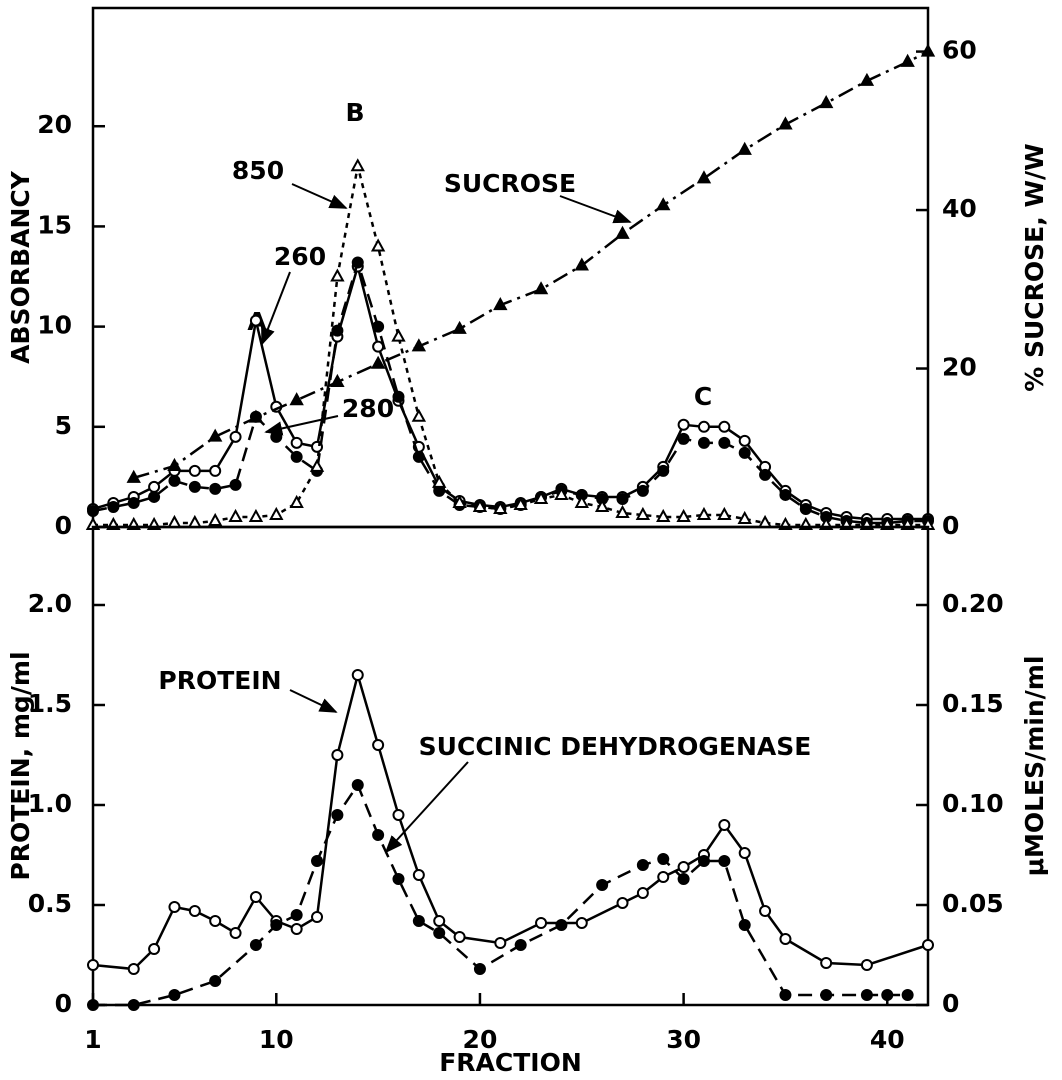 The image size is (1062, 1080). I want to click on y2-axis-title: % SUCROSE, W/W, so click(1034, 267).